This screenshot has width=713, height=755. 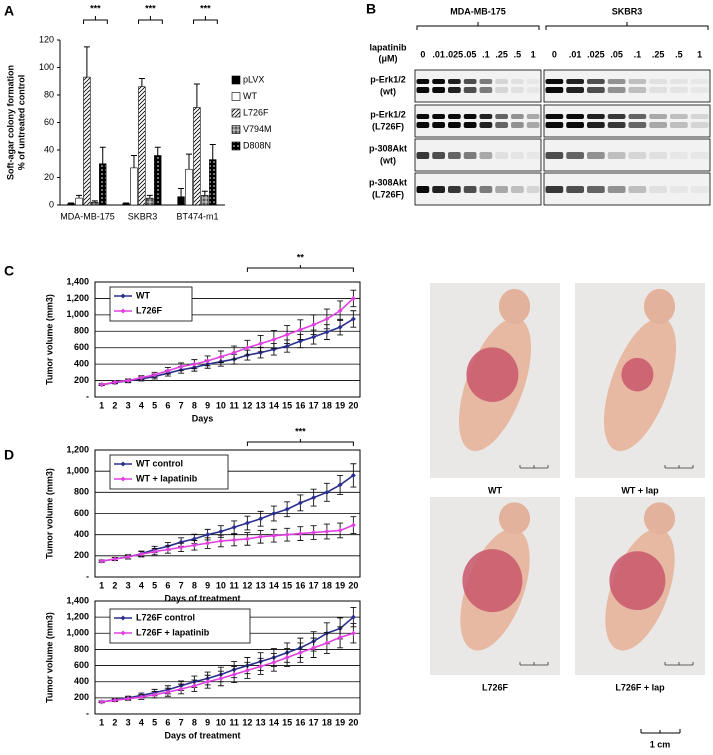 I want to click on concentration-label: .01, so click(x=438, y=54).